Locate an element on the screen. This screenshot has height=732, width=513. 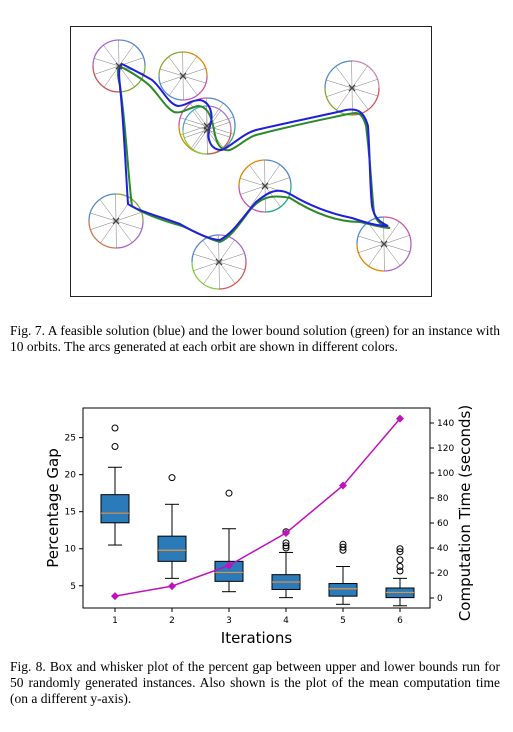
x-tick-label: 4 is located at coordinates (286, 621).